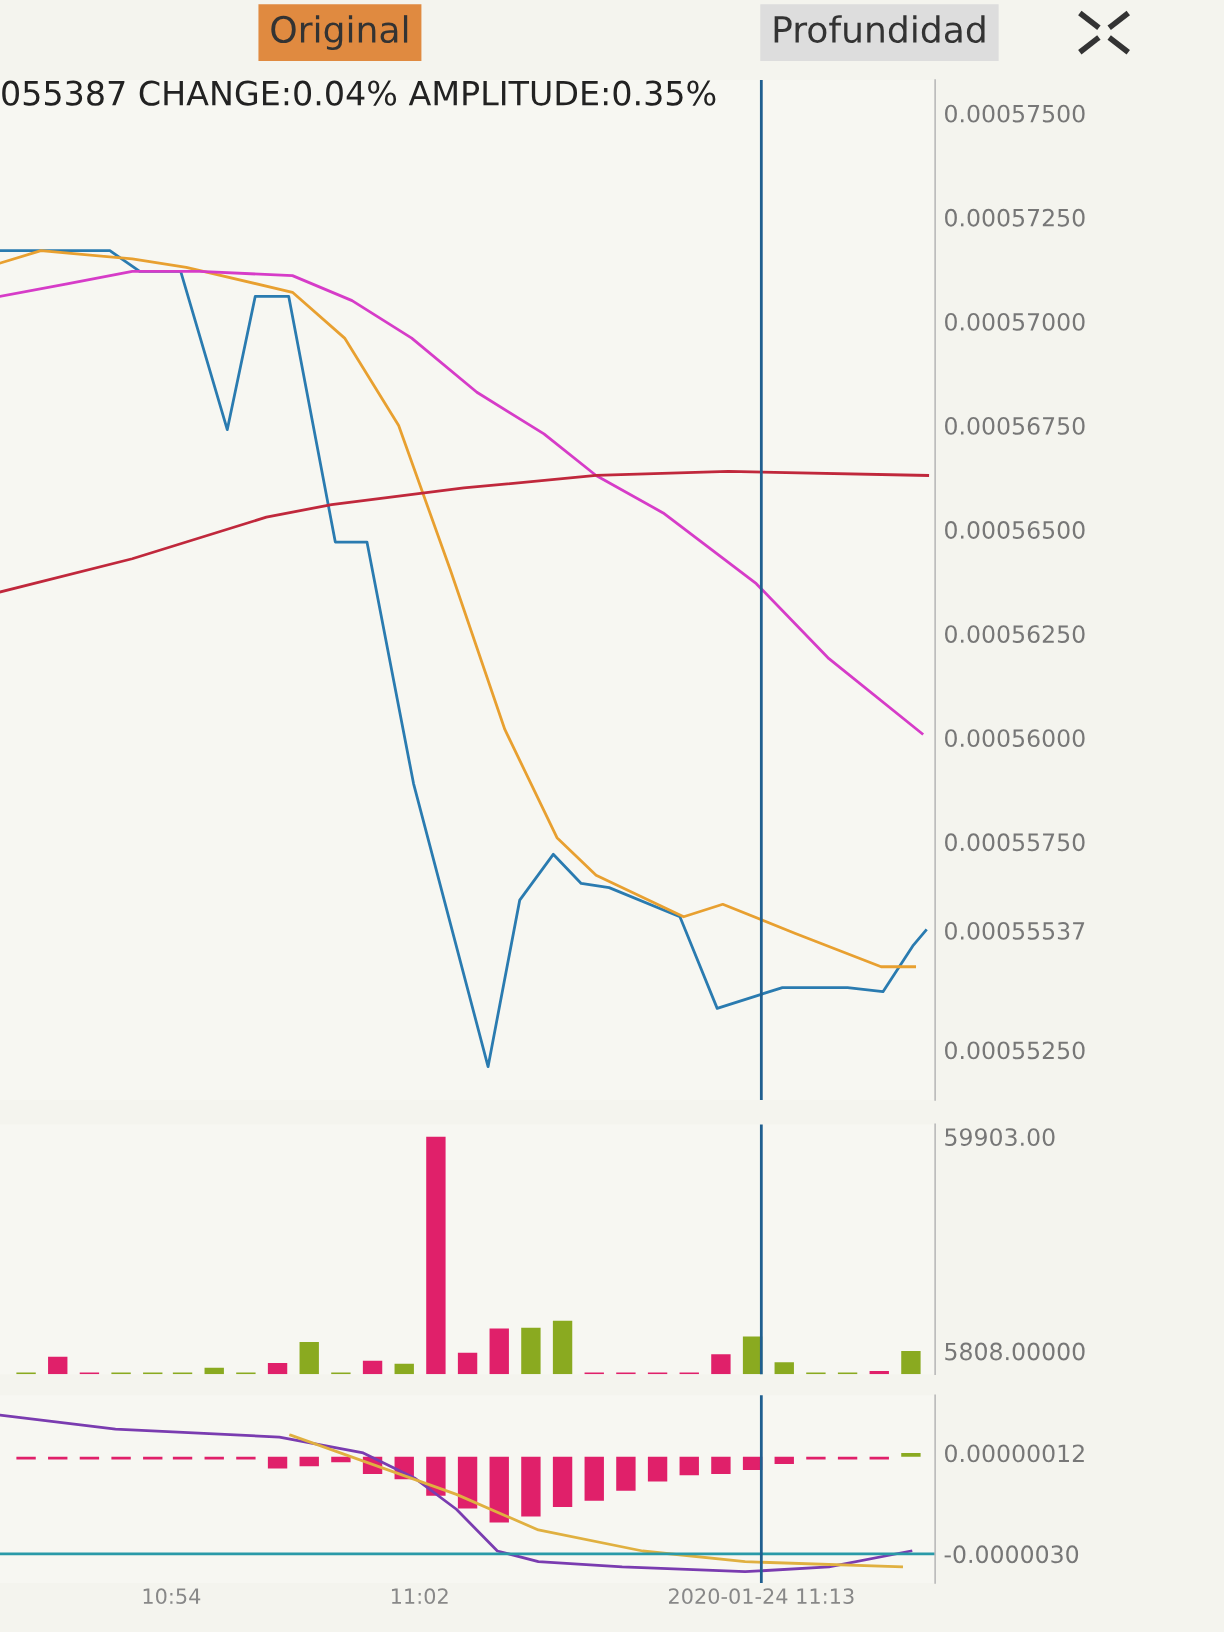  What do you see at coordinates (1011, 1554) in the screenshot?
I see `y-tick-label: -0.0000030` at bounding box center [1011, 1554].